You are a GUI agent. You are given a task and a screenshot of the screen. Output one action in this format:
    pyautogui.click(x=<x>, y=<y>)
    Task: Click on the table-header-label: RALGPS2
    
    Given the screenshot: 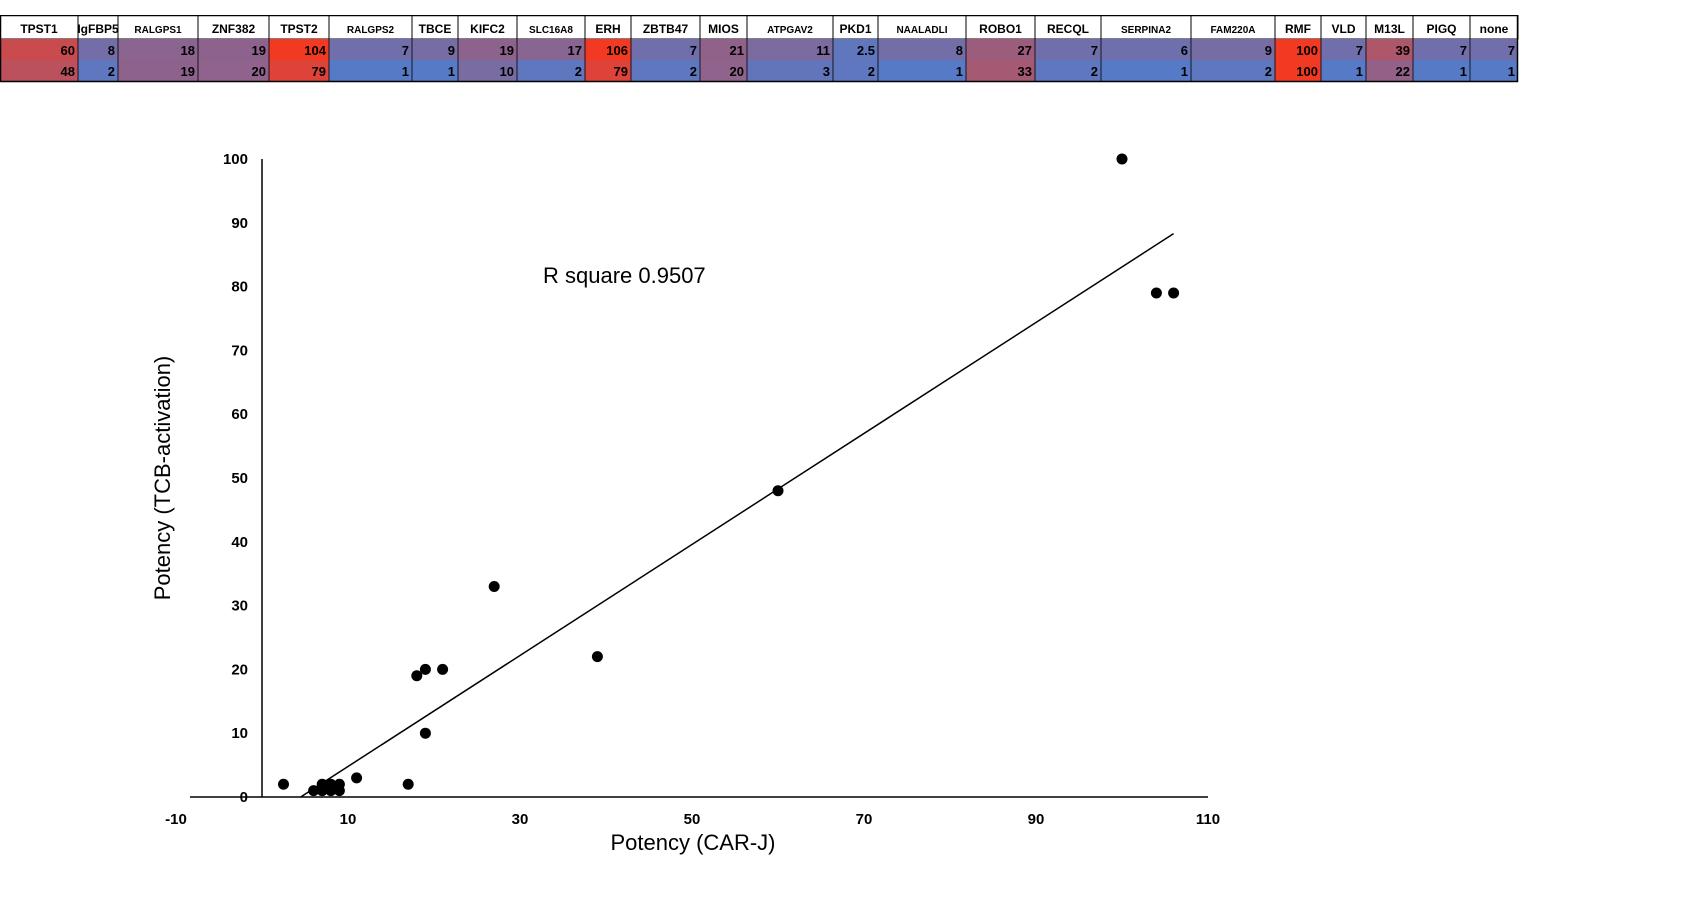 What is the action you would take?
    pyautogui.click(x=371, y=30)
    